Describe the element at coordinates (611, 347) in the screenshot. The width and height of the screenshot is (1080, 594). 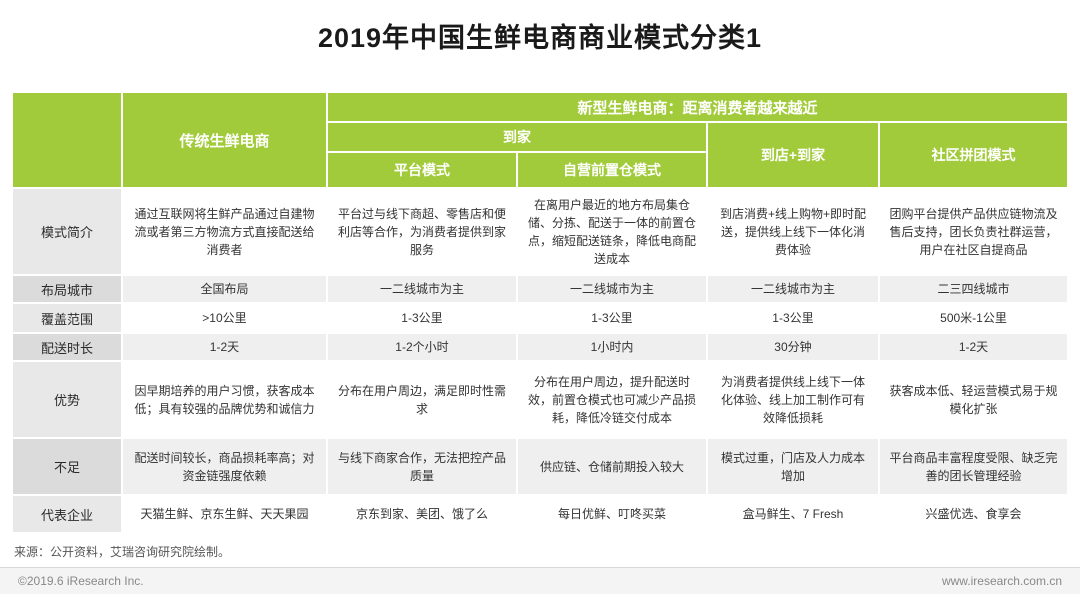
I see `table-cell: 1小时内` at that location.